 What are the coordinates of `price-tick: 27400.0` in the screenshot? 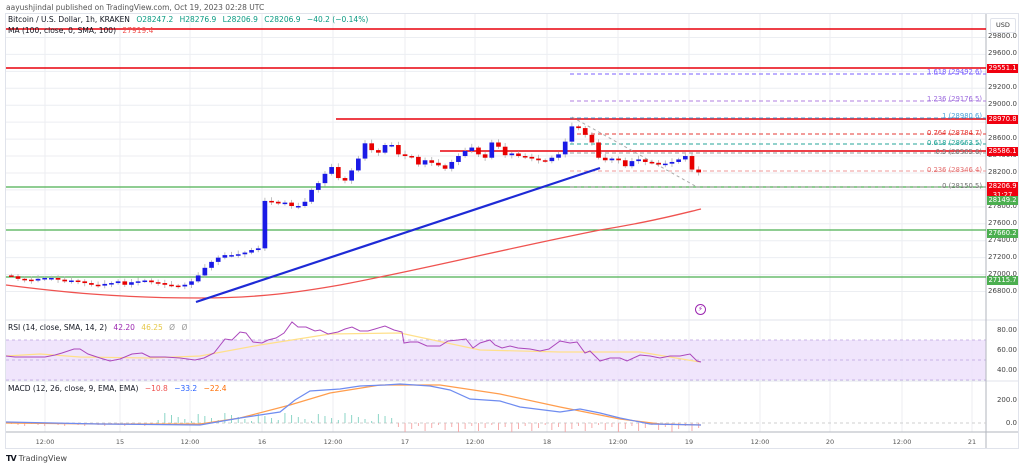 It's located at (1002, 239).